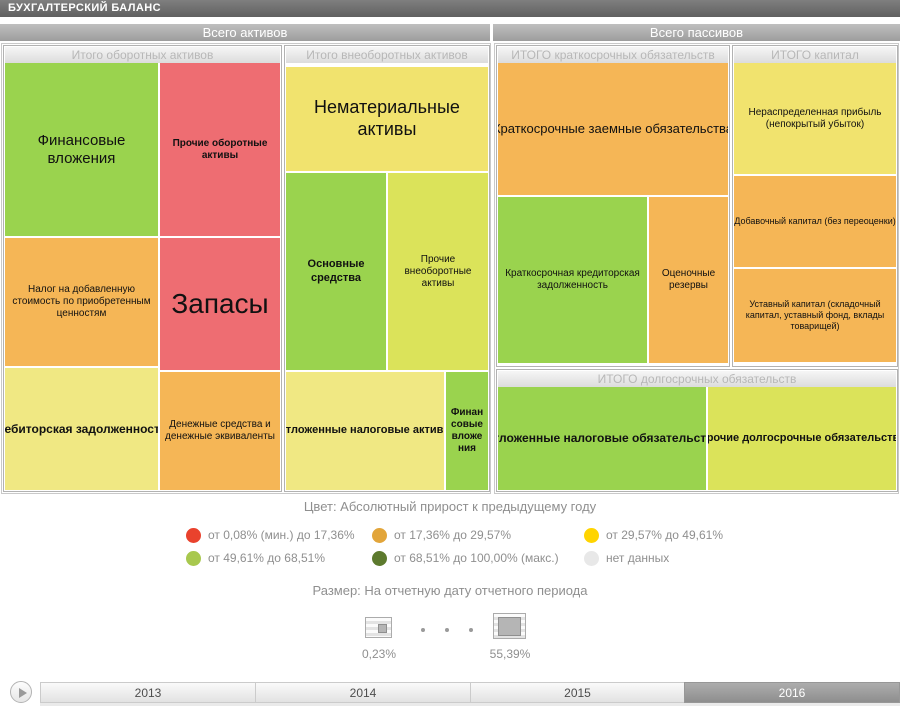  What do you see at coordinates (470, 704) in the screenshot?
I see `timeline-track` at bounding box center [470, 704].